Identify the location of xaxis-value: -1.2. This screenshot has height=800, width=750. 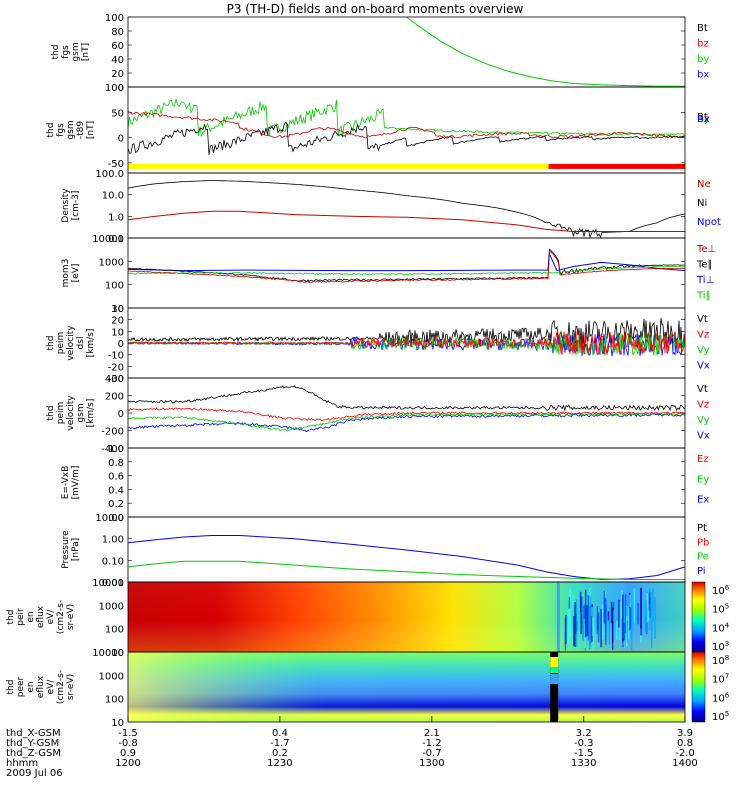
(432, 743).